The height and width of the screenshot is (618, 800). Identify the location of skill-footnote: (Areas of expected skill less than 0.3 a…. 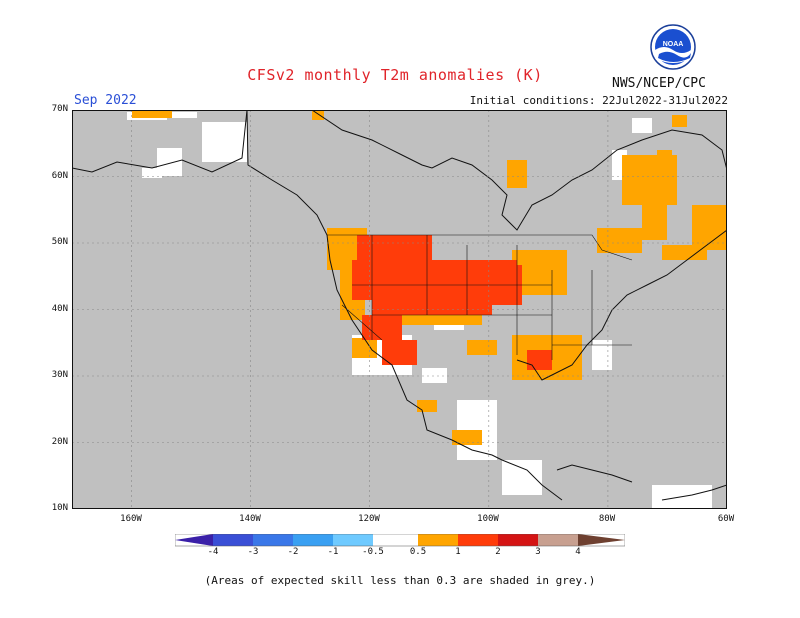
(400, 580).